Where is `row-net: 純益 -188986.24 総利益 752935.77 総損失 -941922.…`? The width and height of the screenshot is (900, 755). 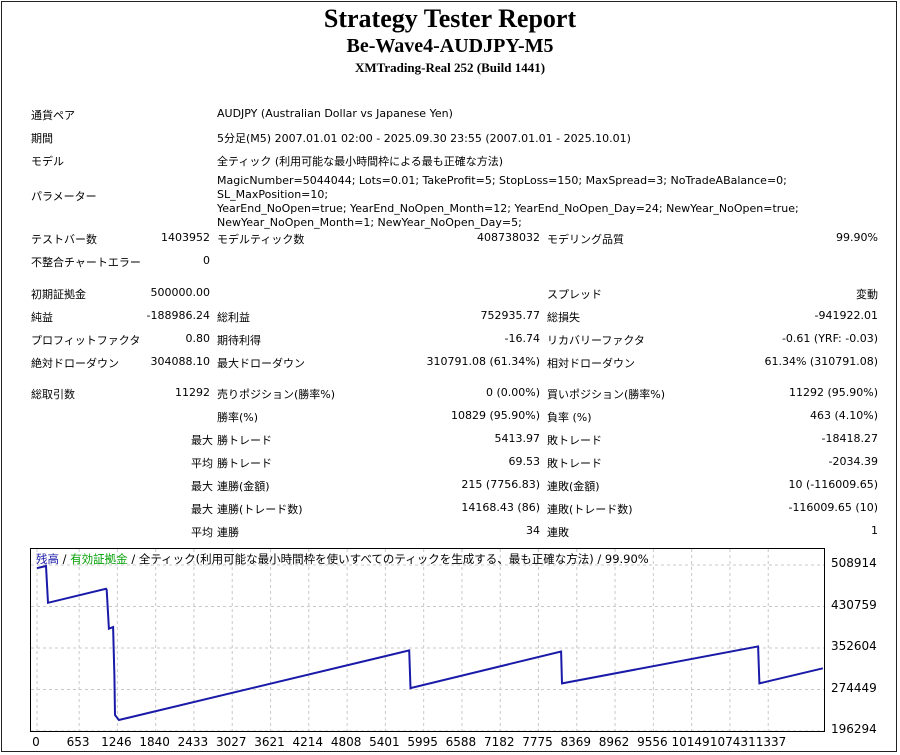 row-net: 純益 -188986.24 総利益 752935.77 総損失 -941922.… is located at coordinates (450, 317).